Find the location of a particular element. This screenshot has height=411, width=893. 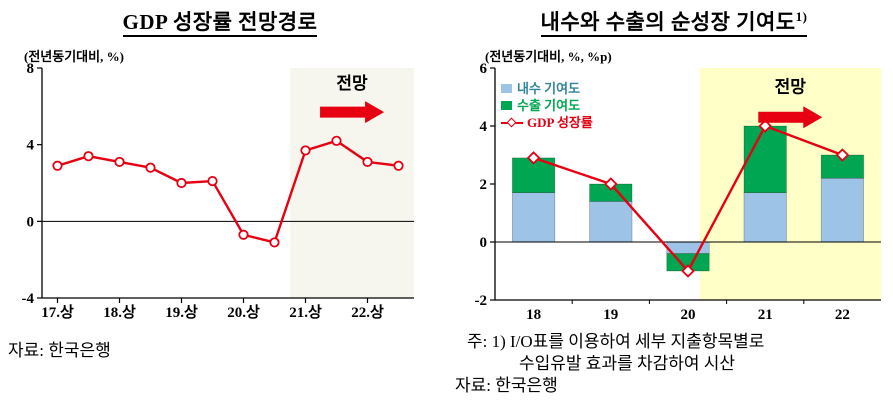

legend-label-exports: 수출 기여도 is located at coordinates (549, 105).